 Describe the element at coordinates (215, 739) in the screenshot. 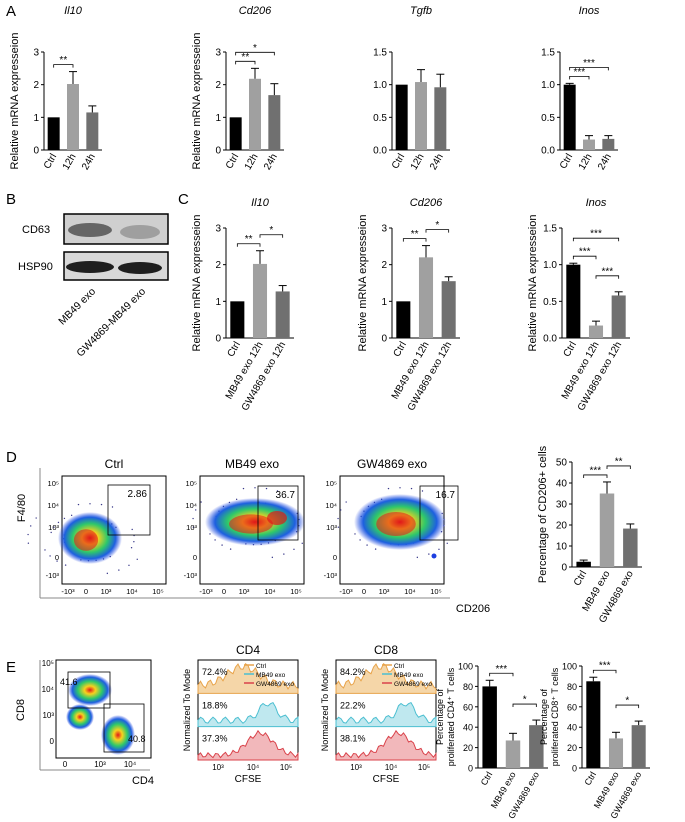

I see `histogram-percentage: 37.3%` at that location.